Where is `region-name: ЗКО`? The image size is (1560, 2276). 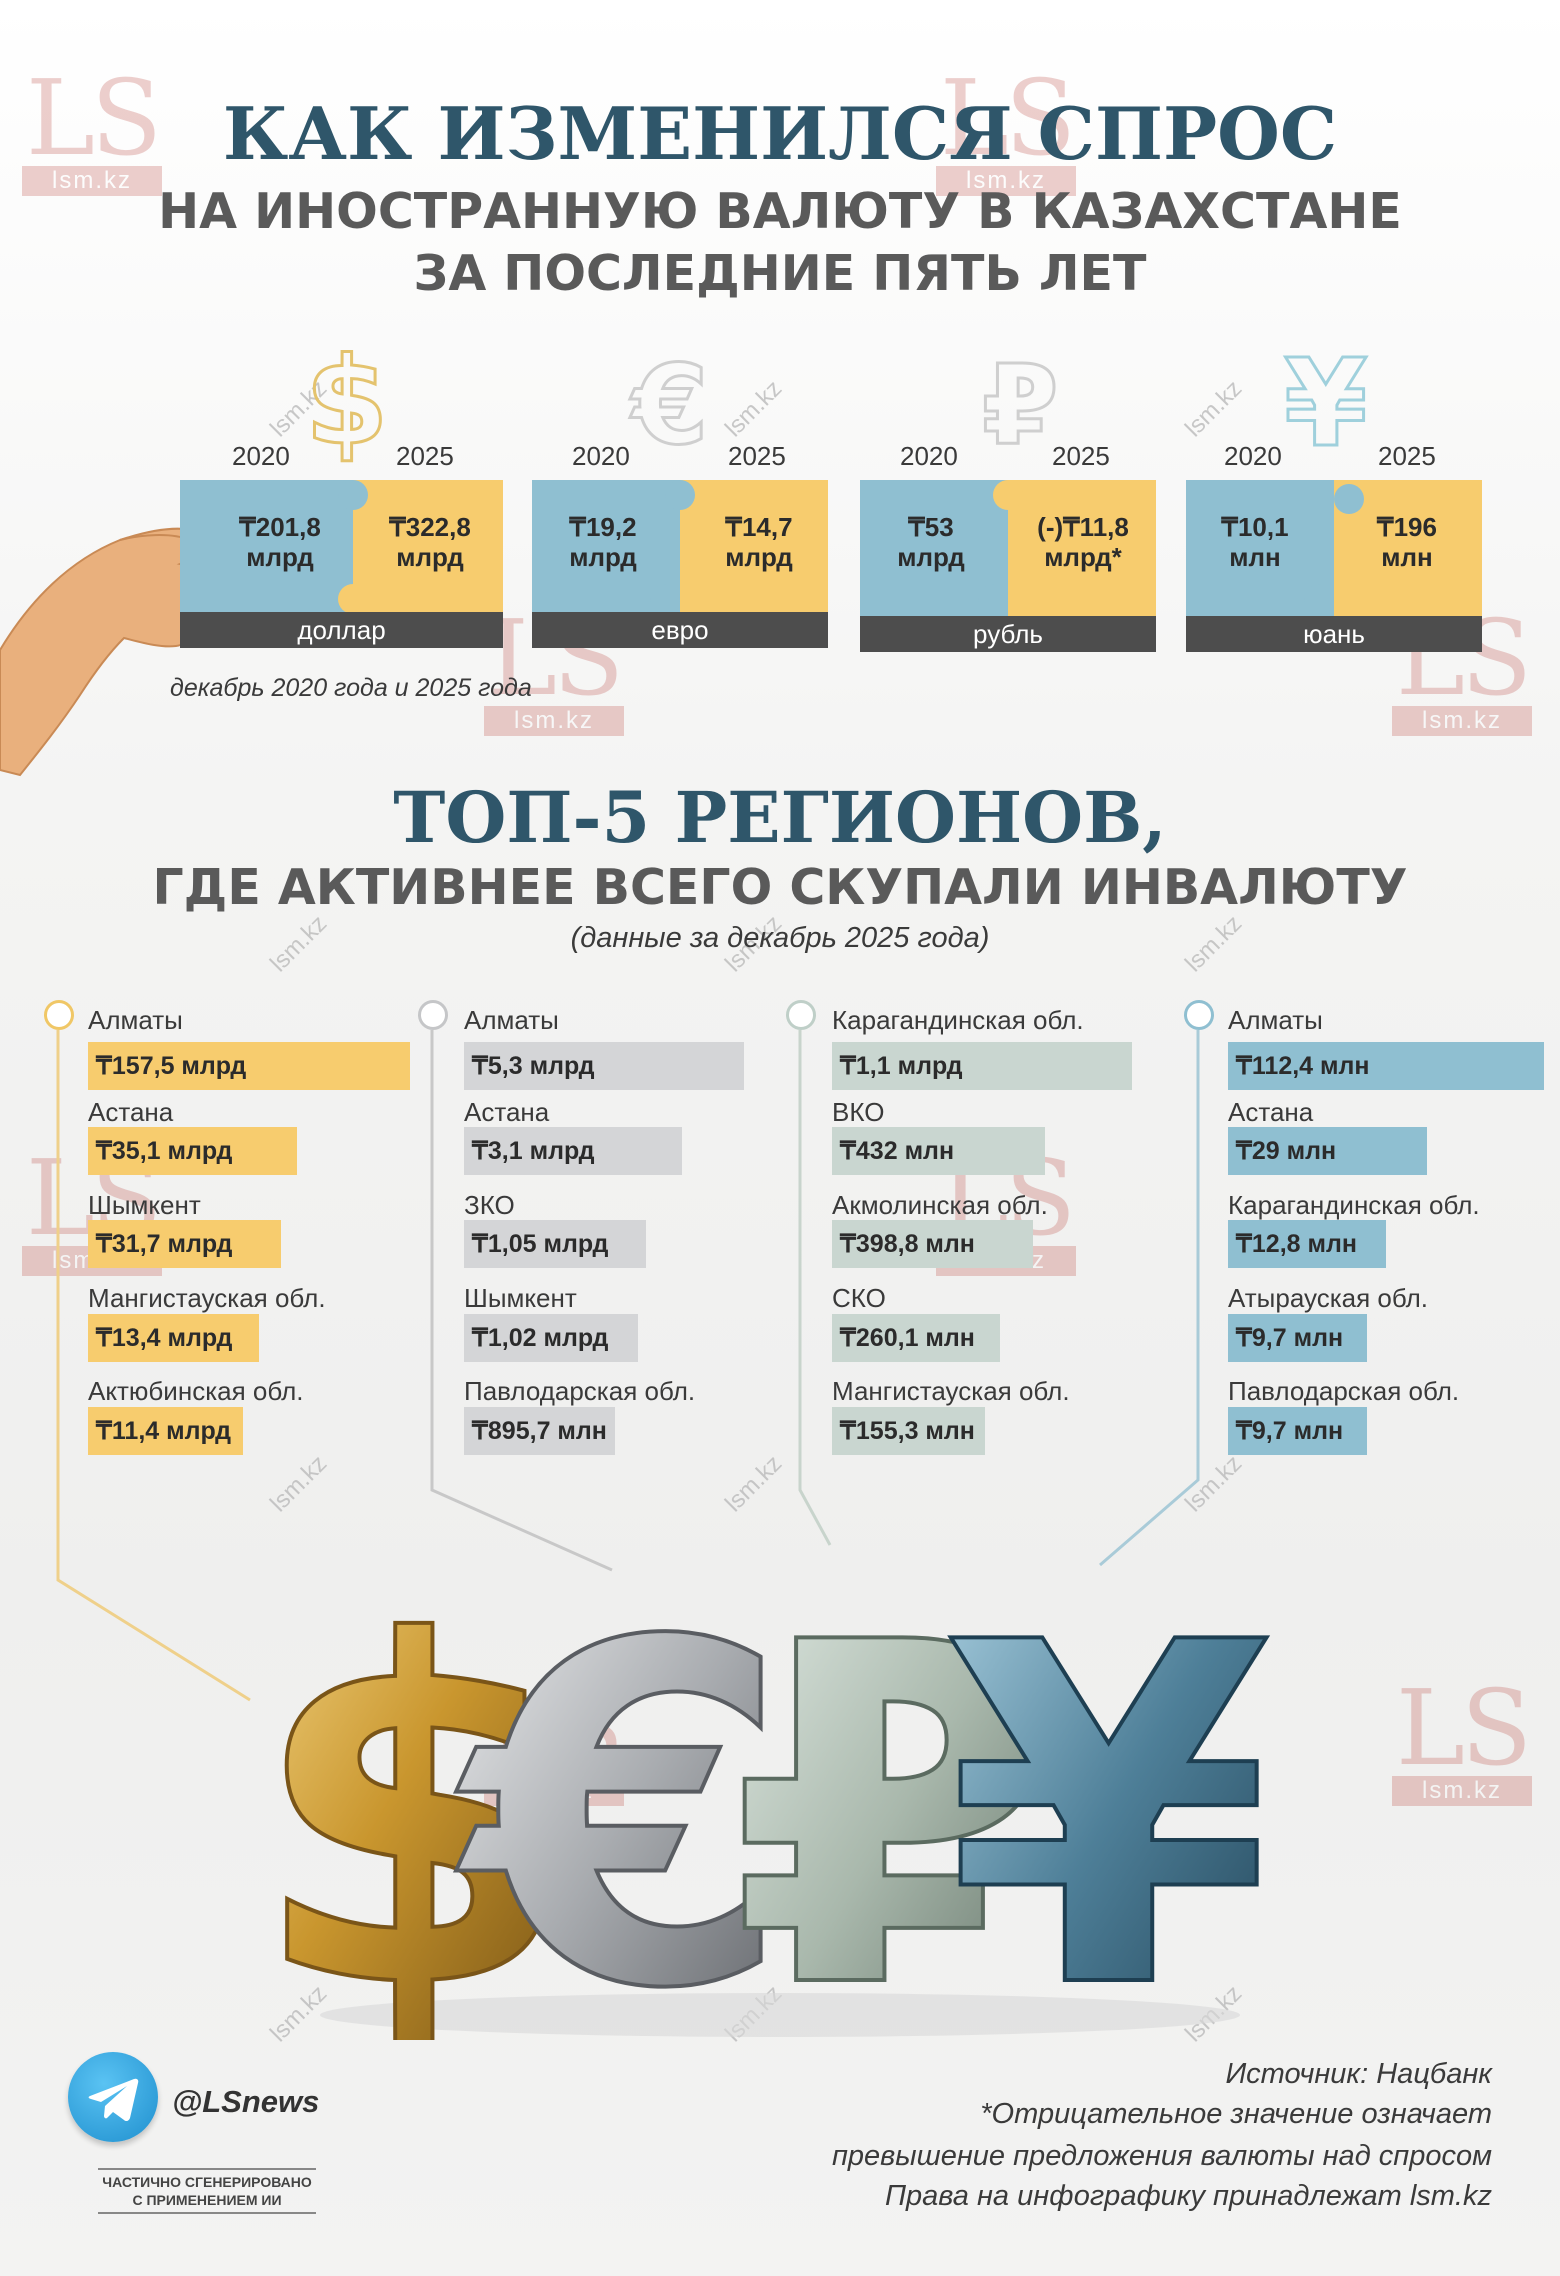
region-name: ЗКО is located at coordinates (489, 1205).